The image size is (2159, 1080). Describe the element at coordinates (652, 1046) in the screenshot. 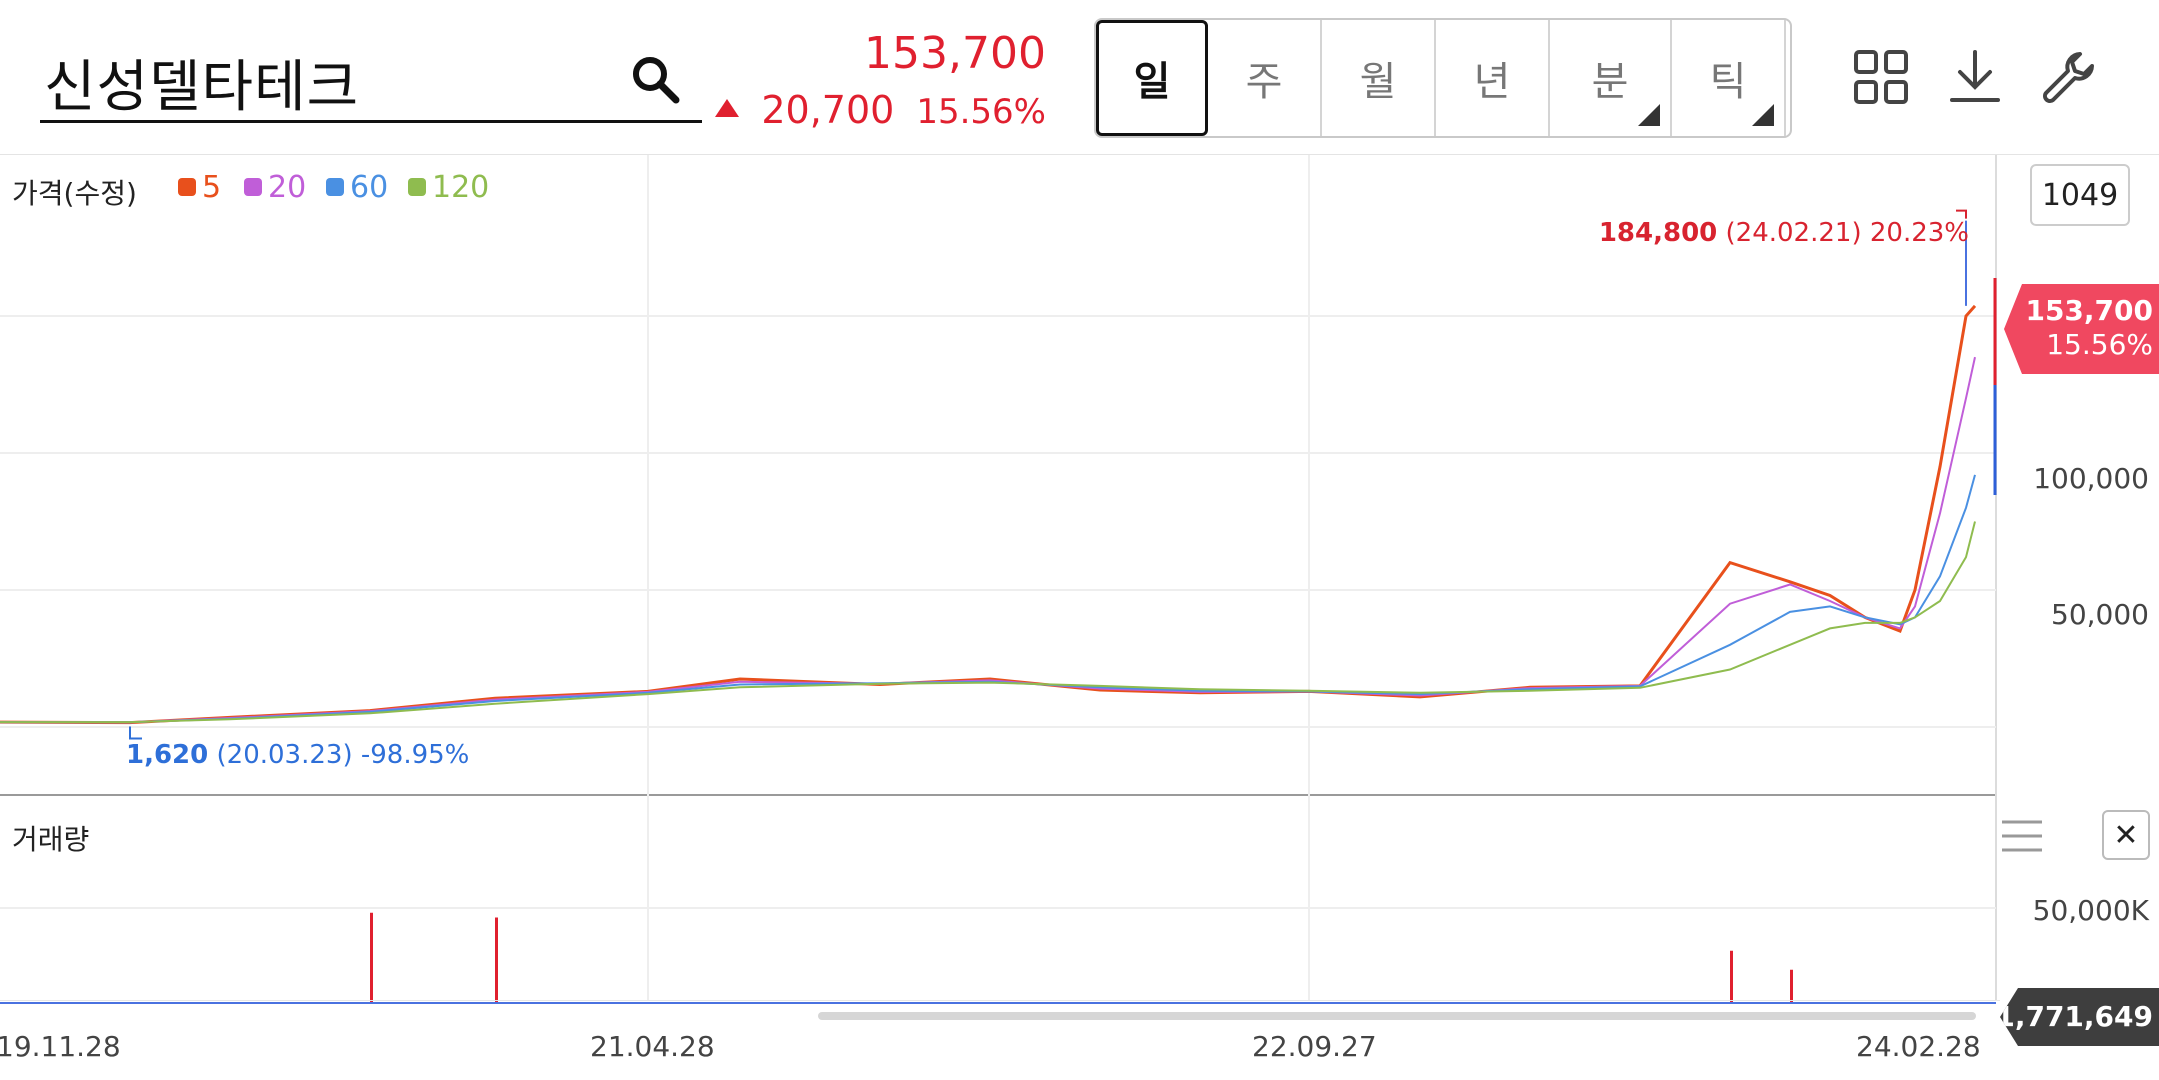

I see `x-axis-date-label: 21.04.28` at that location.